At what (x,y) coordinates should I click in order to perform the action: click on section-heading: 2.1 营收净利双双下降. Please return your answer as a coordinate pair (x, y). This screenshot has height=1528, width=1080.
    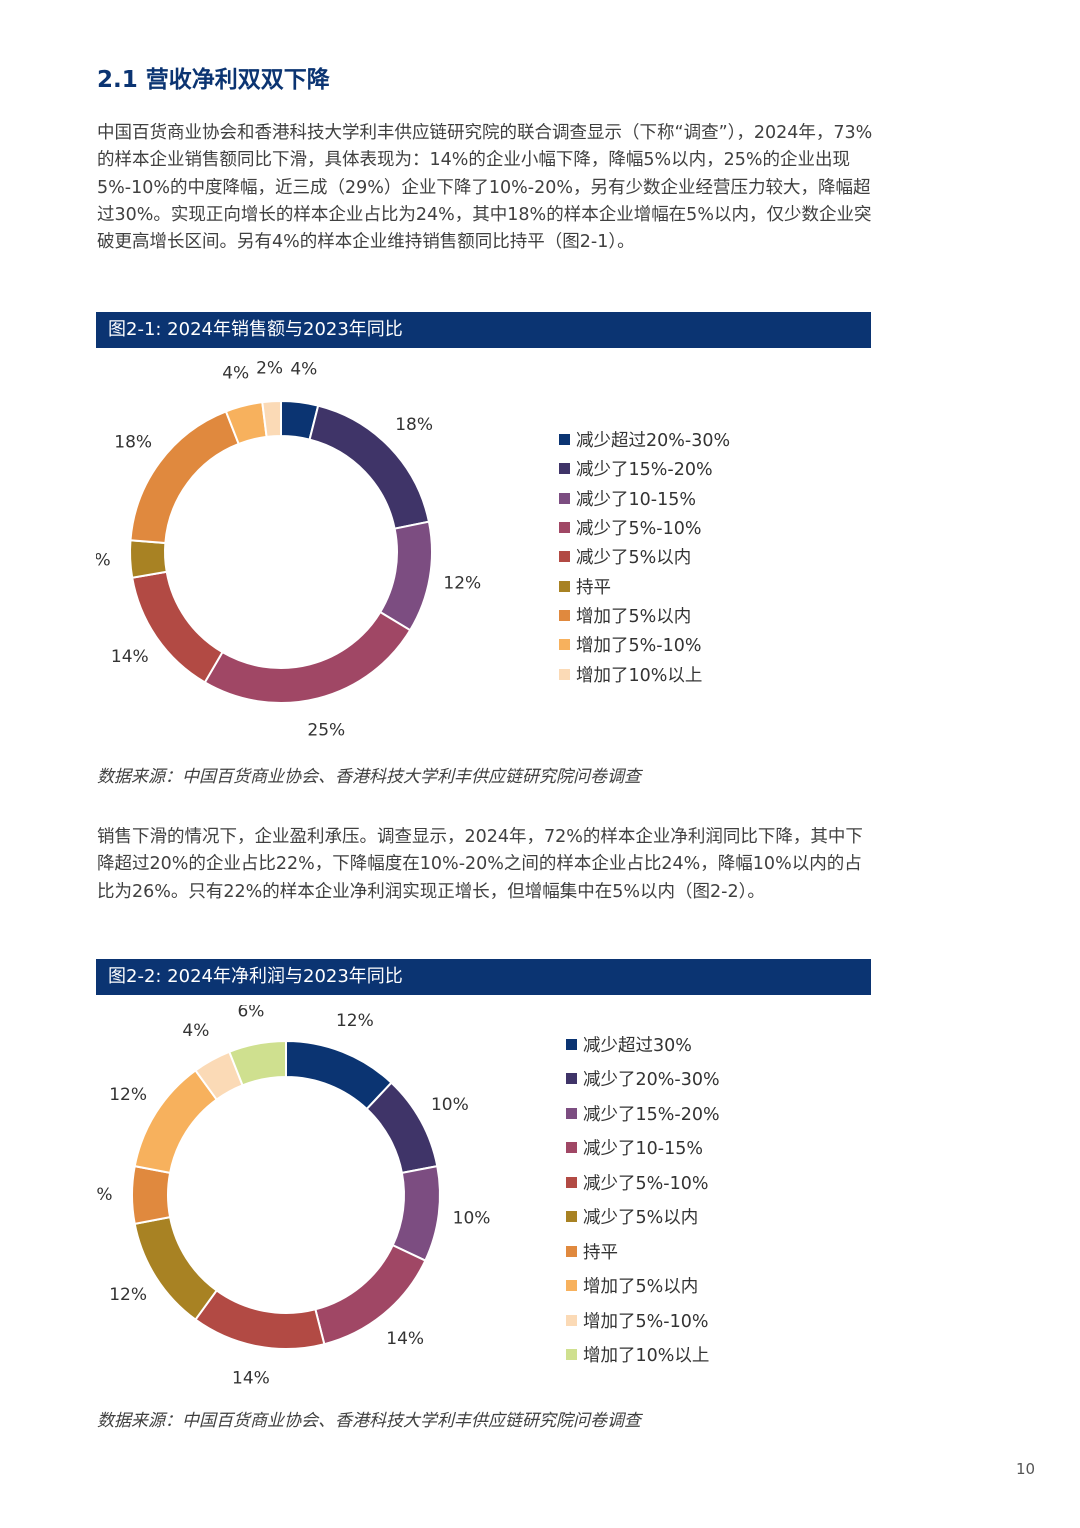
    Looking at the image, I should click on (213, 80).